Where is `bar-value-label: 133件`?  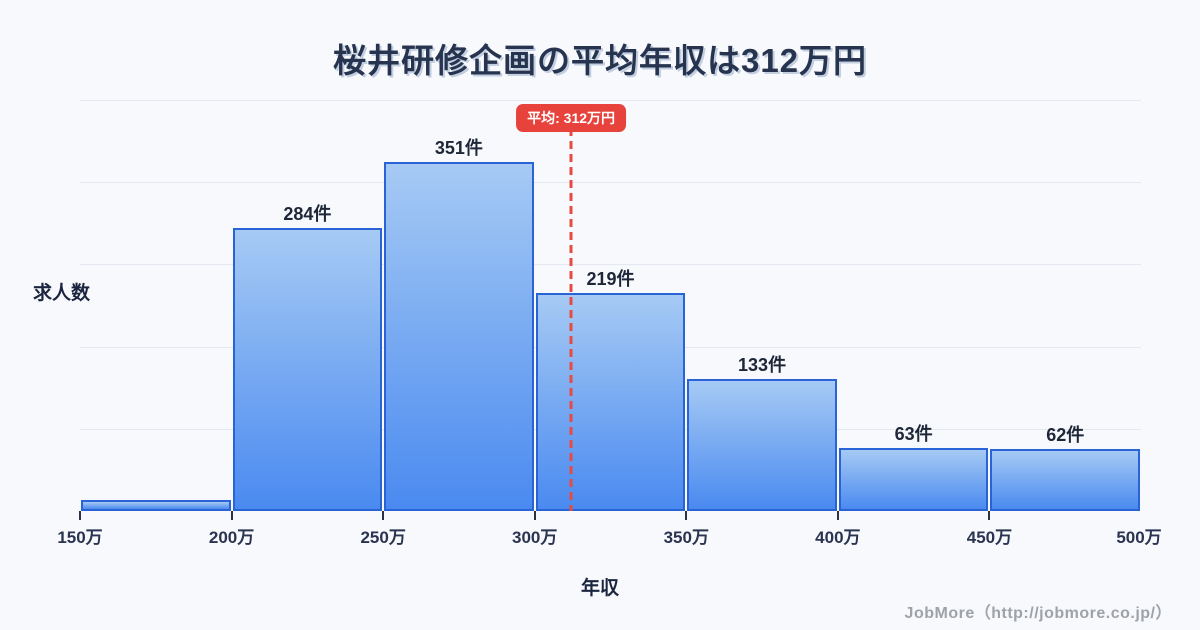
bar-value-label: 133件 is located at coordinates (762, 364).